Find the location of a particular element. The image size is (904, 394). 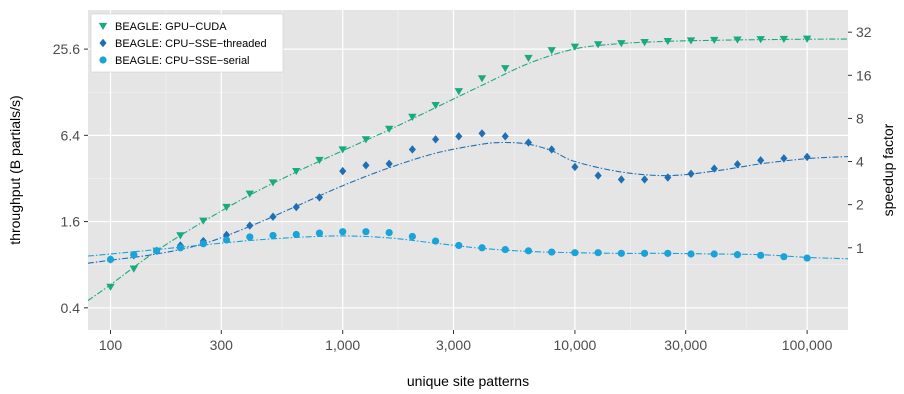

y2-tick-label: 16 is located at coordinates (864, 75).